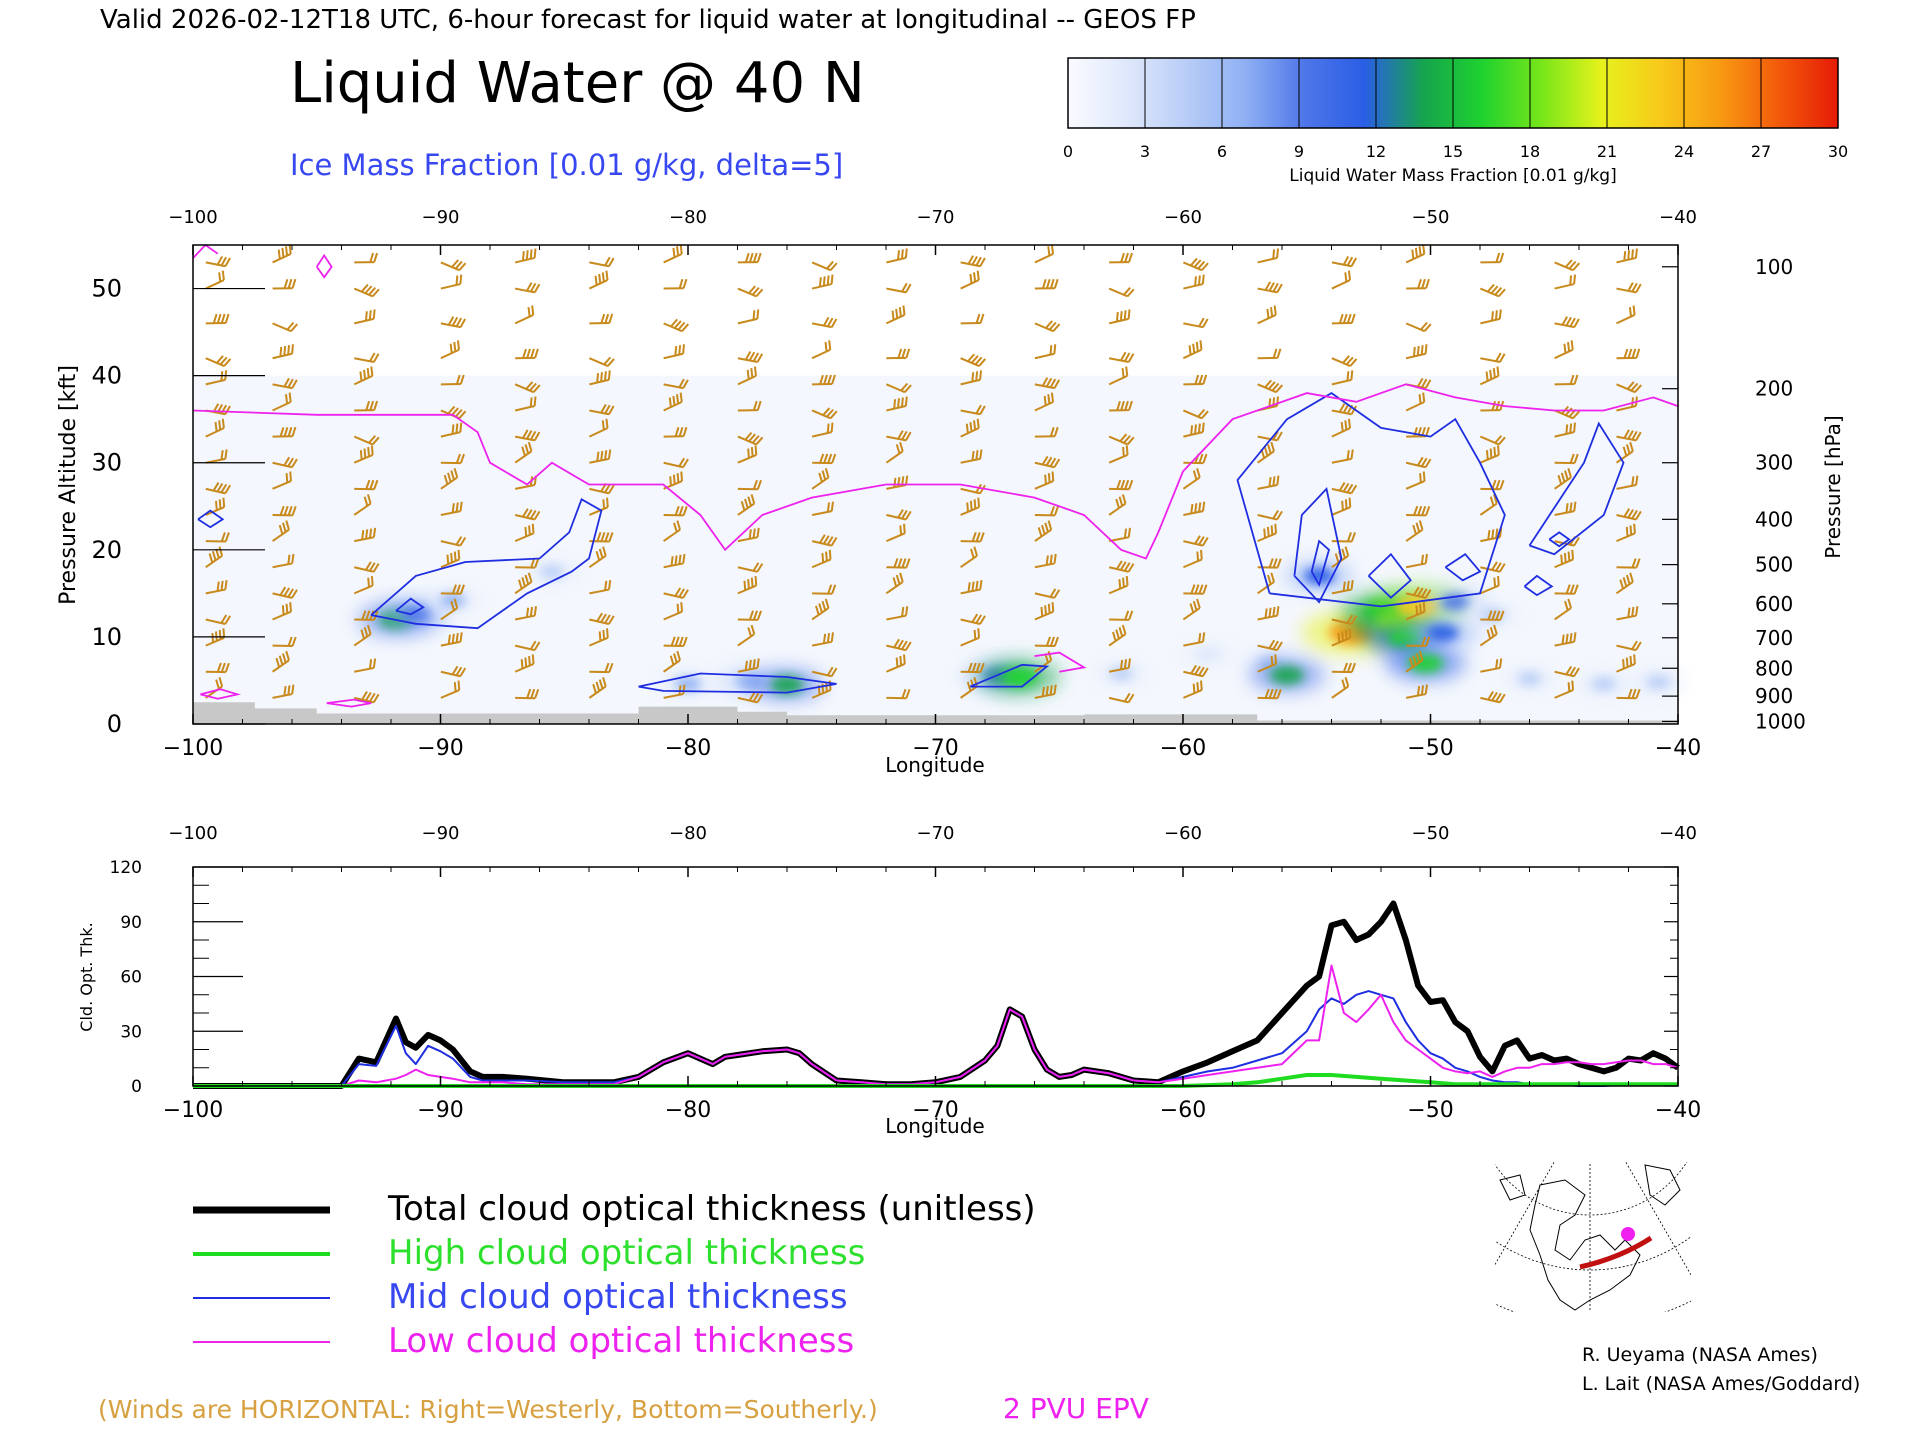  I want to click on ice-contour, so click(1576, 488).